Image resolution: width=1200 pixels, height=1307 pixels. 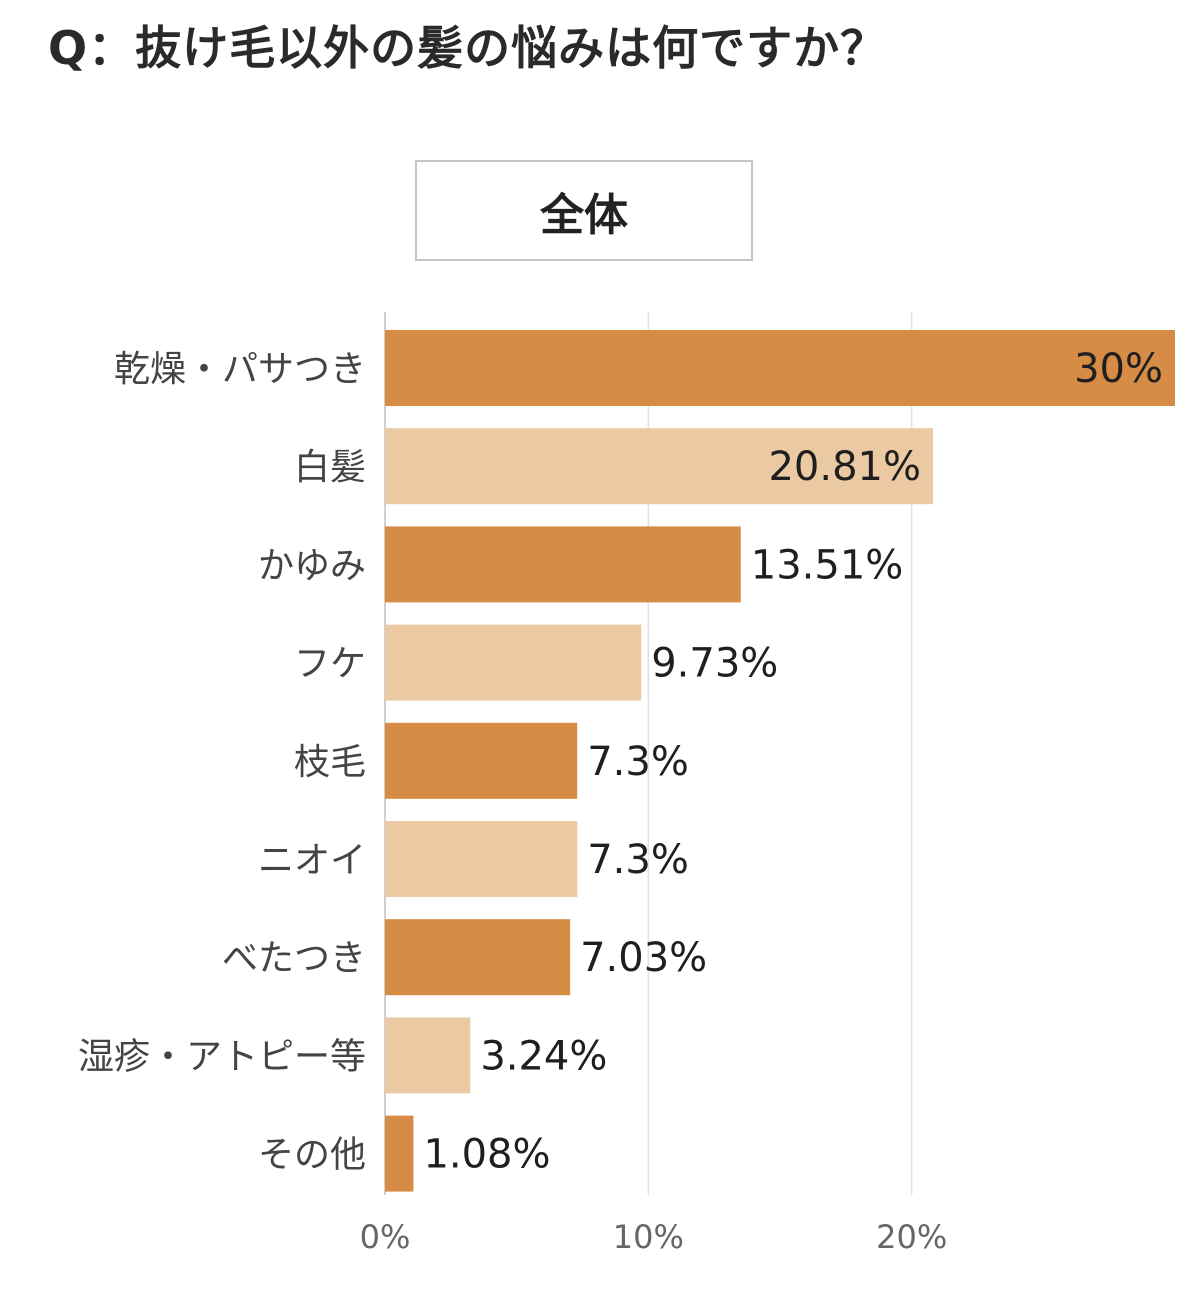 I want to click on category-label: 乾燥・パサつき, so click(x=240, y=369).